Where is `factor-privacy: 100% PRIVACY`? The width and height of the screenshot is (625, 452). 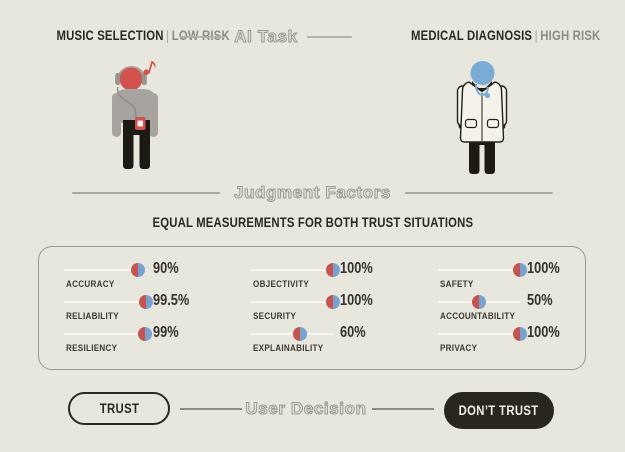
factor-privacy: 100% PRIVACY is located at coordinates (529, 337).